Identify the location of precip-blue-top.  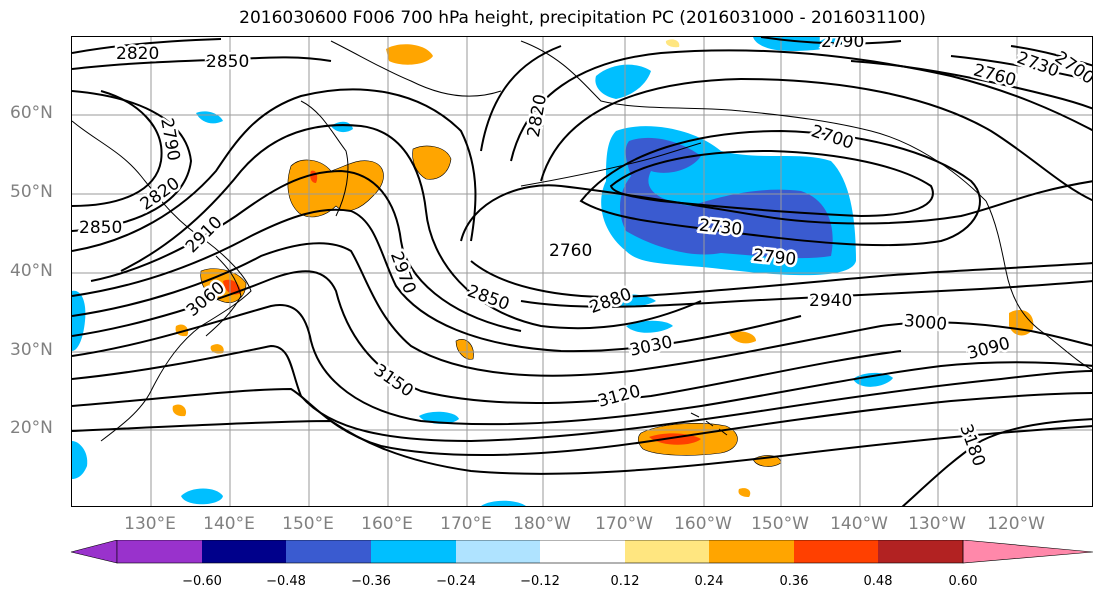
(802, 44).